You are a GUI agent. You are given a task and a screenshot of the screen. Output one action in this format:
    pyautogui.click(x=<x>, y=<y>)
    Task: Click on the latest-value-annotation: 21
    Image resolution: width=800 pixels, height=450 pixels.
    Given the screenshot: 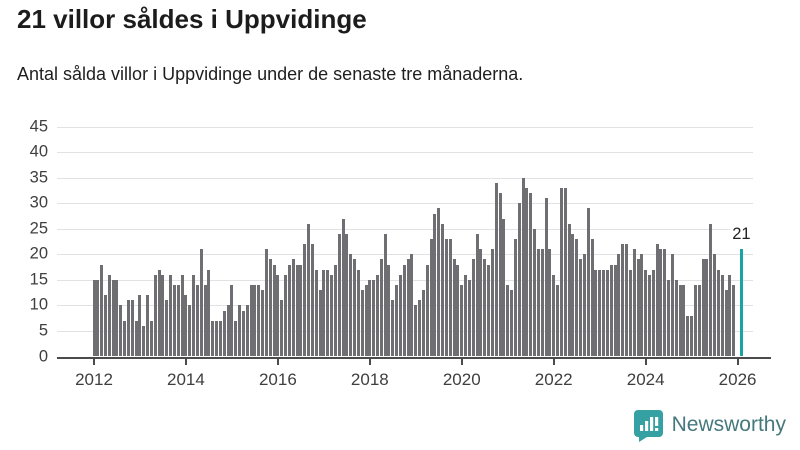 What is the action you would take?
    pyautogui.click(x=741, y=235)
    